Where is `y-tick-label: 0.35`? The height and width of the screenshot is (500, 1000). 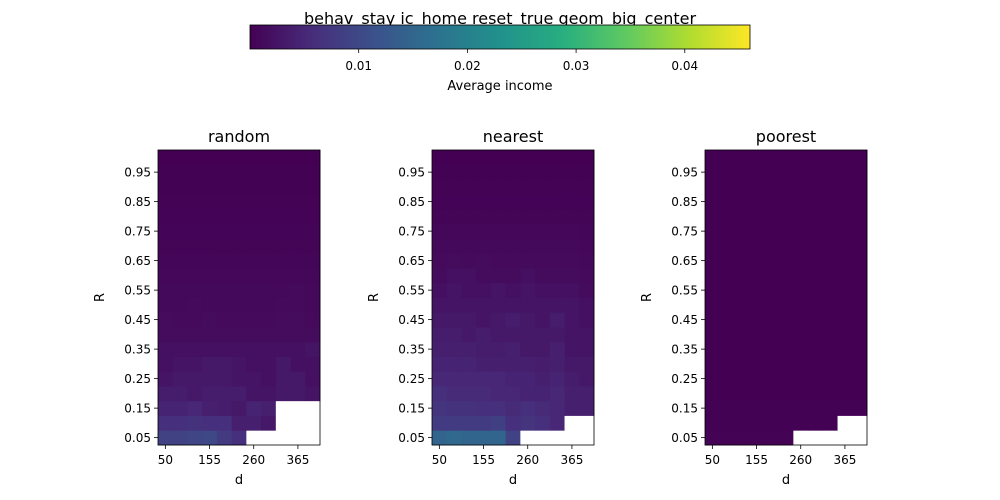
y-tick-label: 0.35 is located at coordinates (684, 350).